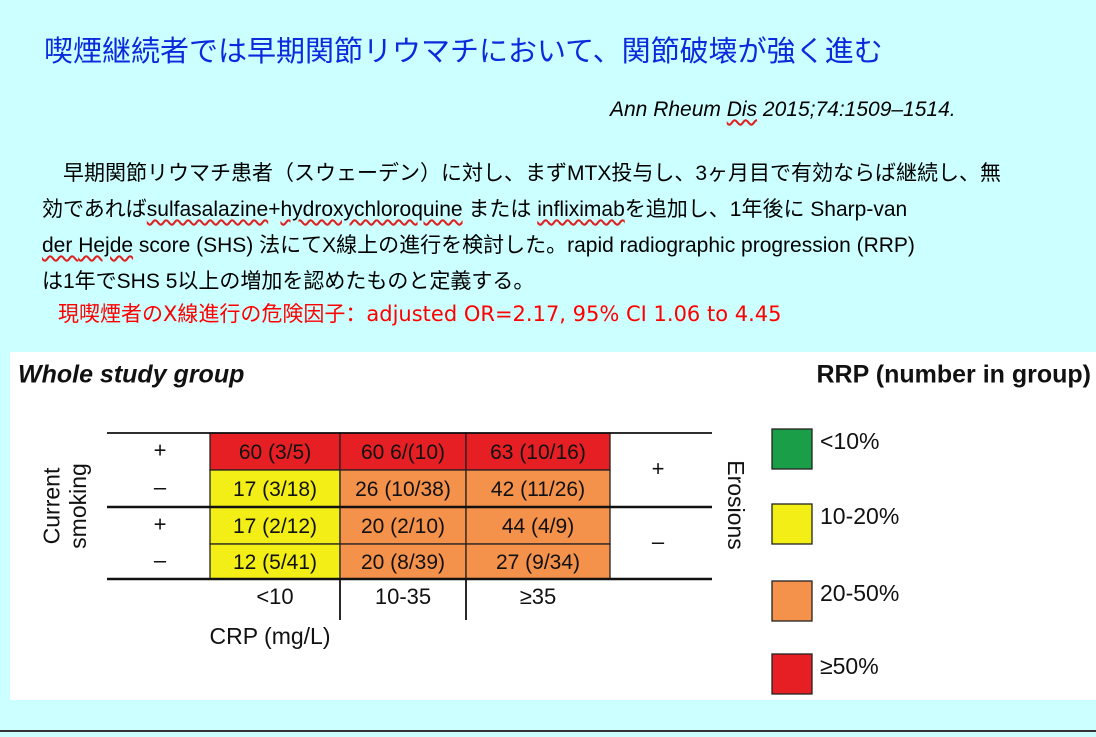 This screenshot has height=737, width=1096. I want to click on body-text-span: +, so click(274, 209).